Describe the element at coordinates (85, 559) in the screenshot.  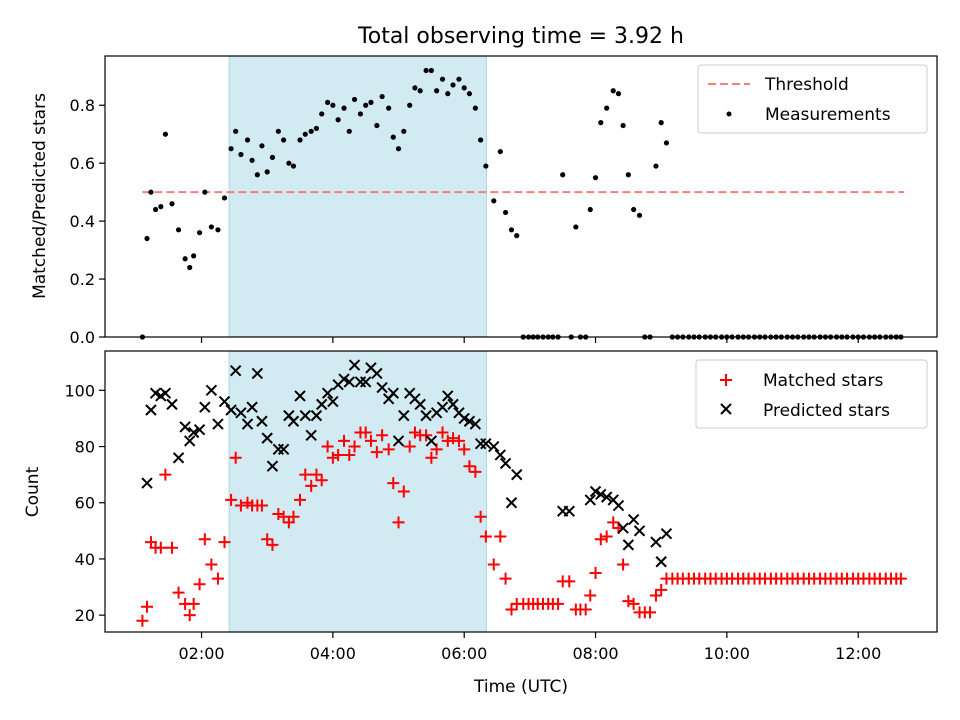
I see `count-ytick-label: 40` at that location.